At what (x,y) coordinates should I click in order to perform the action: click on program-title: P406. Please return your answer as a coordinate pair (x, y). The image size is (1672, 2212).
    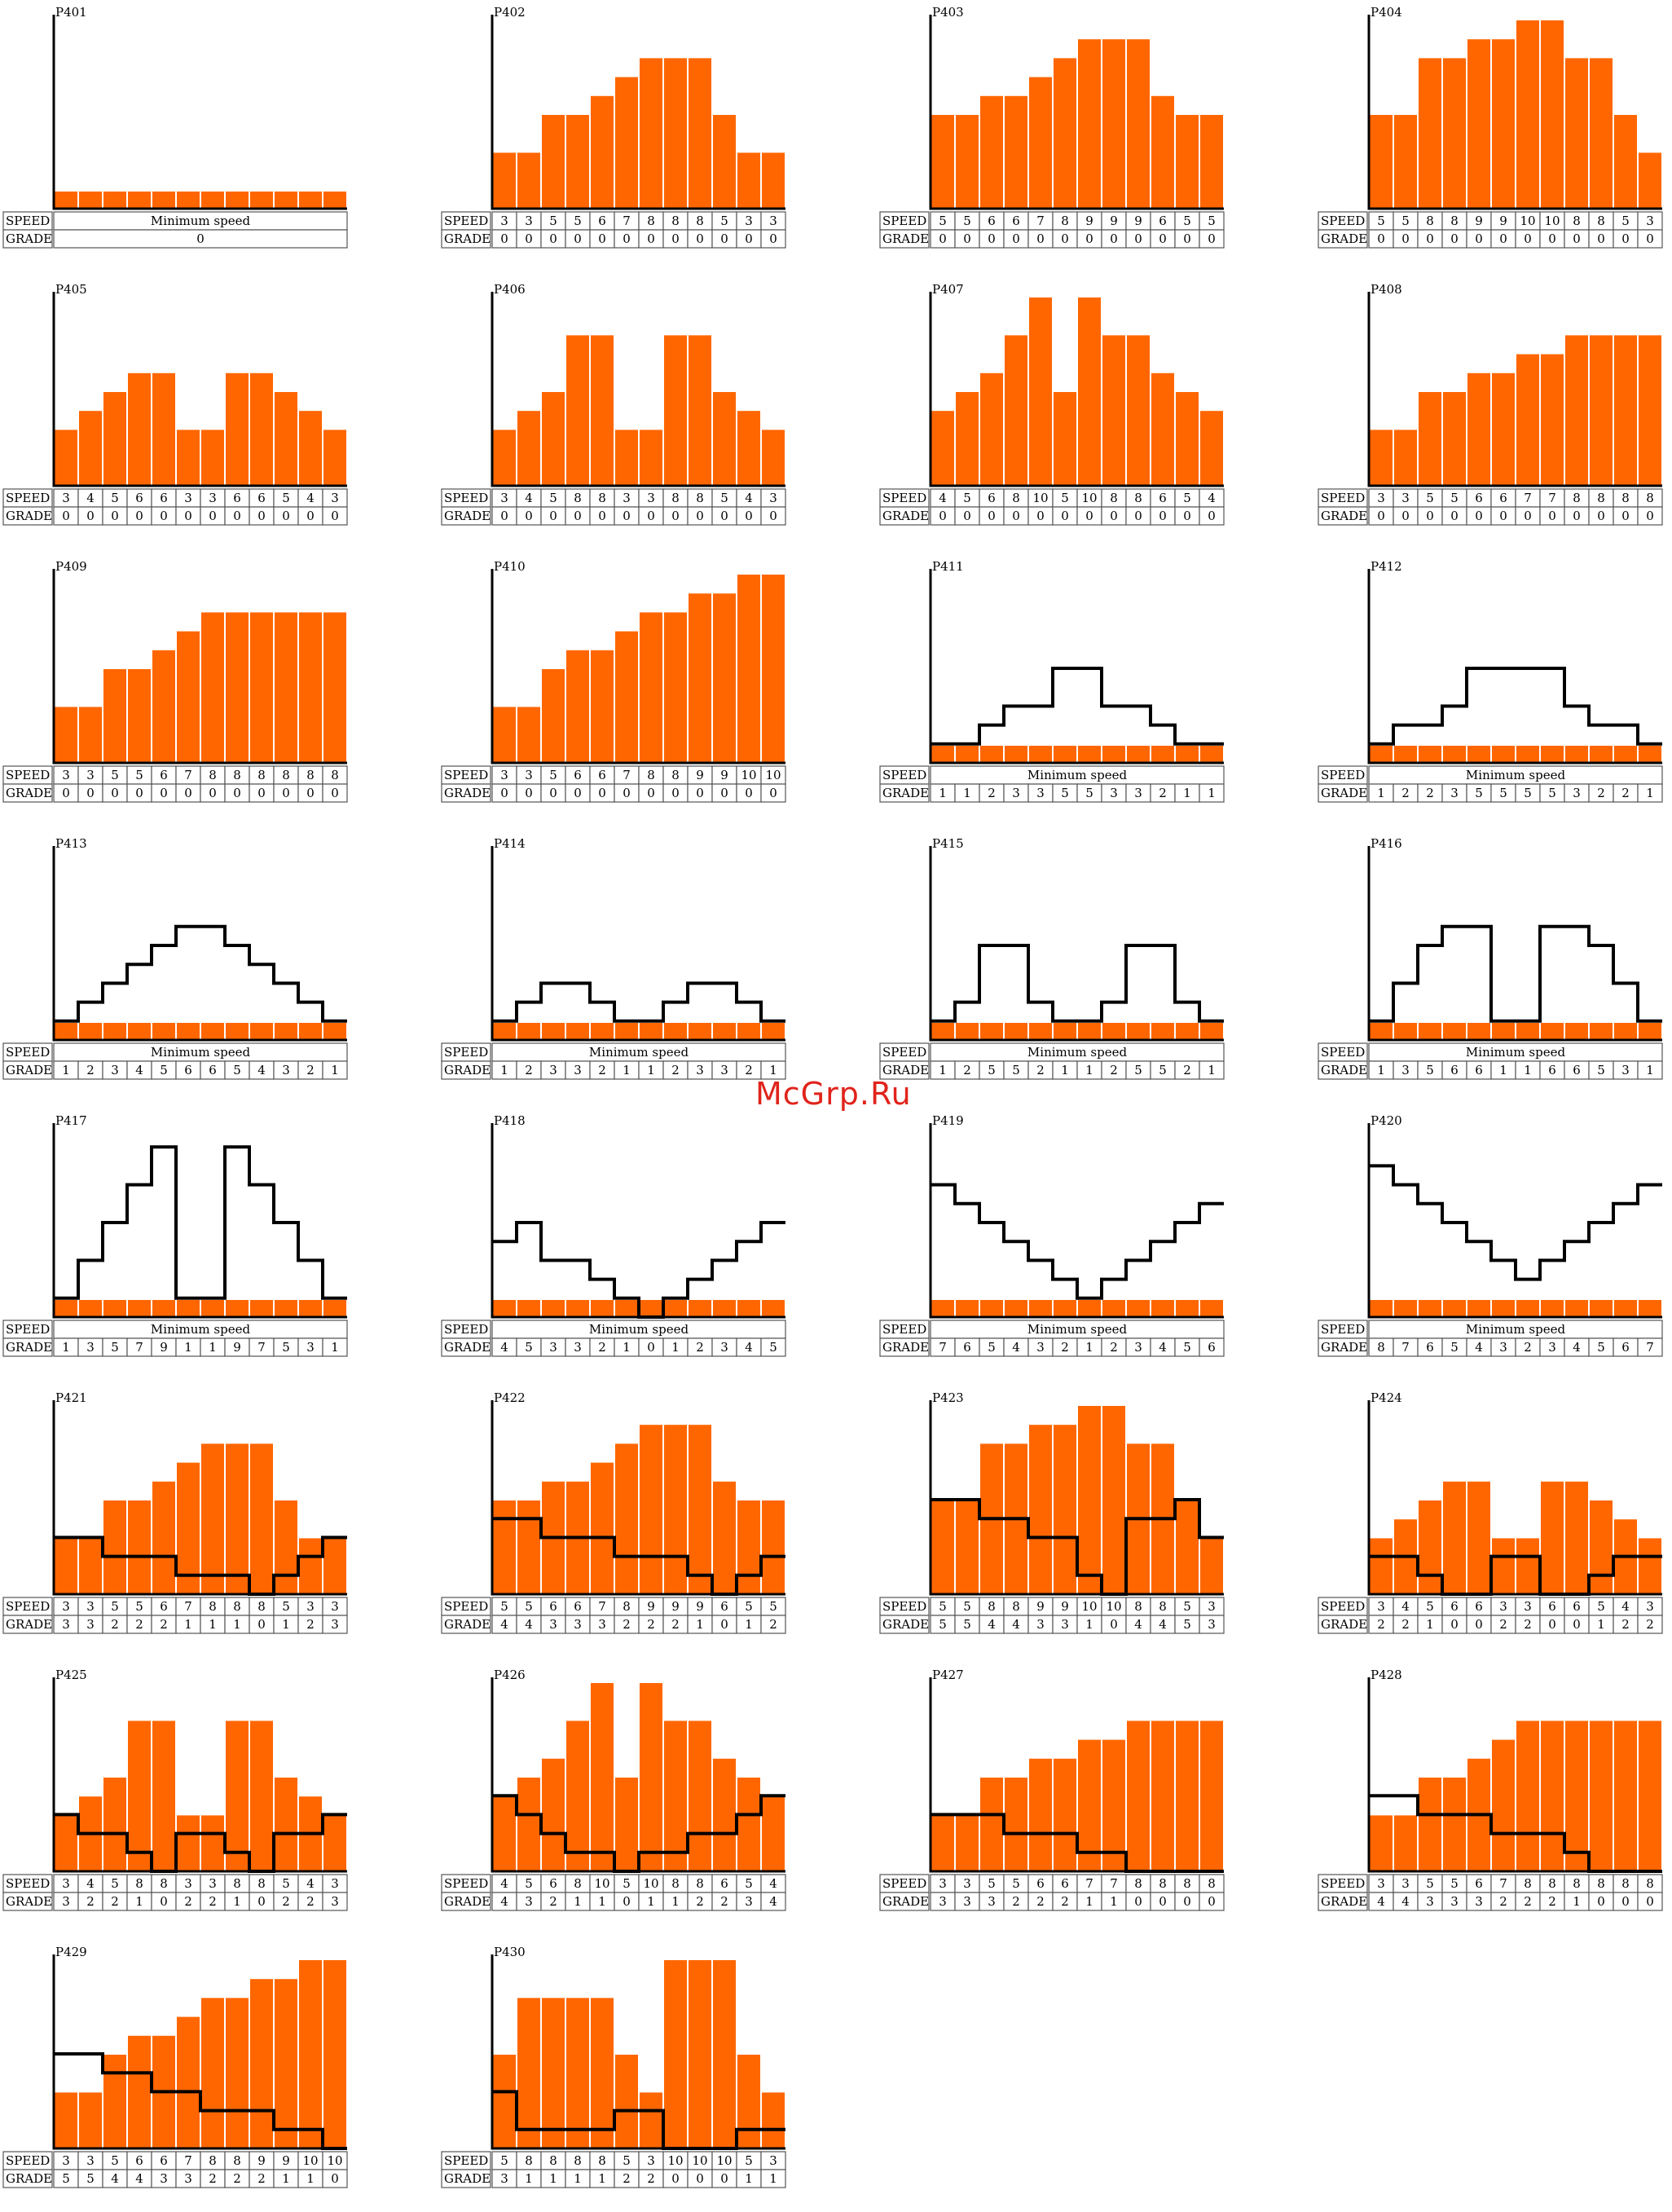
    Looking at the image, I should click on (510, 289).